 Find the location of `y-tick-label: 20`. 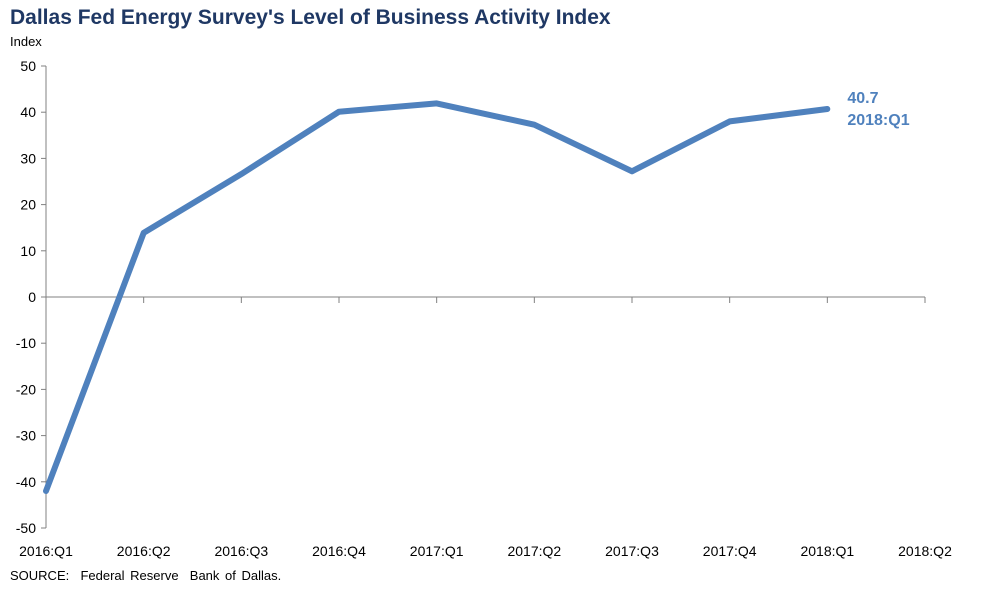

y-tick-label: 20 is located at coordinates (28, 205).